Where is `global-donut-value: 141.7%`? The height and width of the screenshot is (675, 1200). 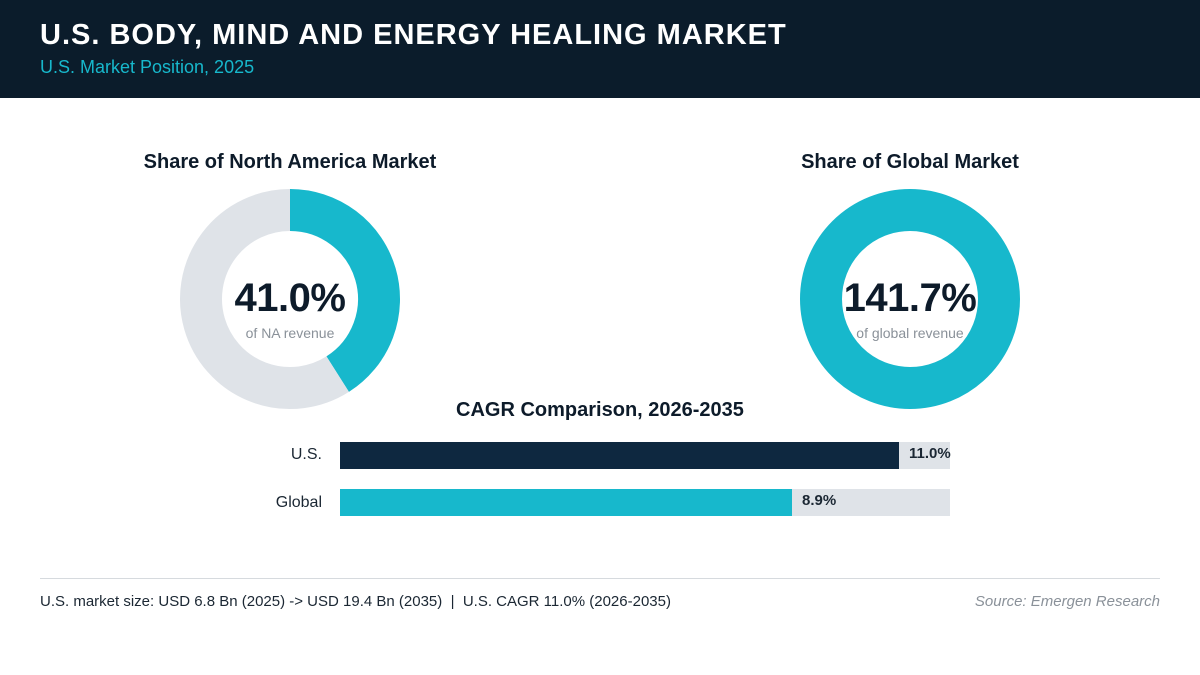 global-donut-value: 141.7% is located at coordinates (910, 298).